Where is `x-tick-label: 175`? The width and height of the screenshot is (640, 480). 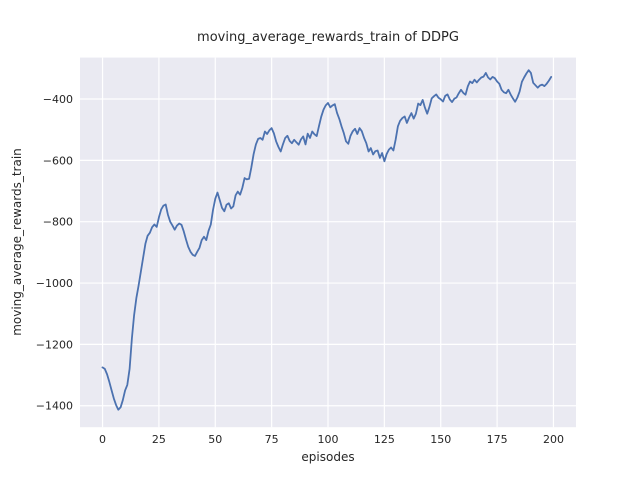
x-tick-label: 175 is located at coordinates (497, 439).